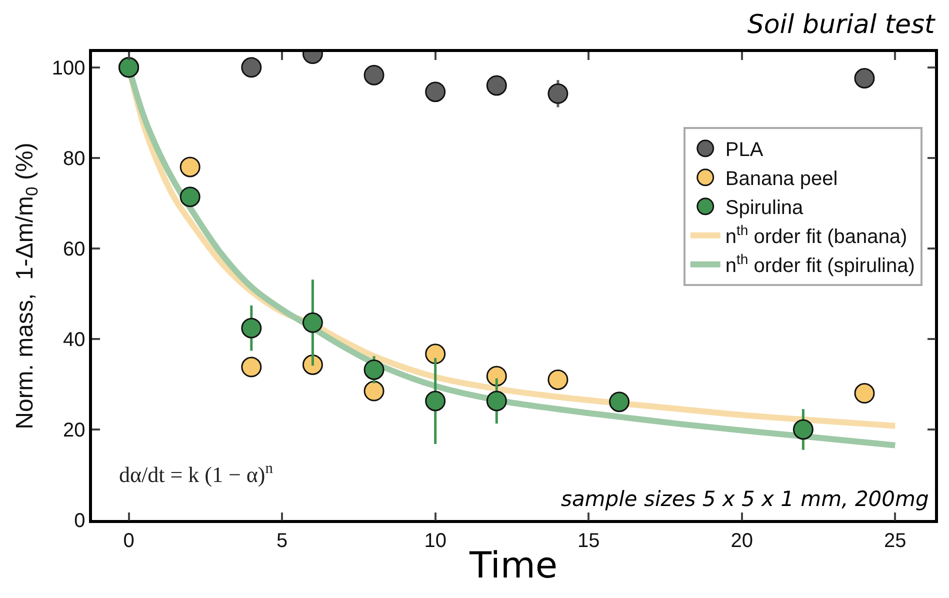  I want to click on x-tick-label: 15, so click(588, 541).